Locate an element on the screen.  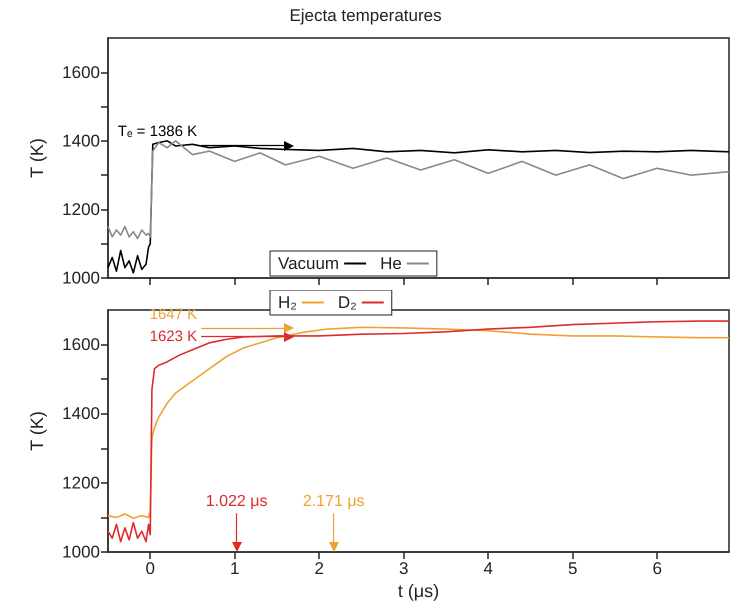
legend-label: Vacuum is located at coordinates (309, 263).